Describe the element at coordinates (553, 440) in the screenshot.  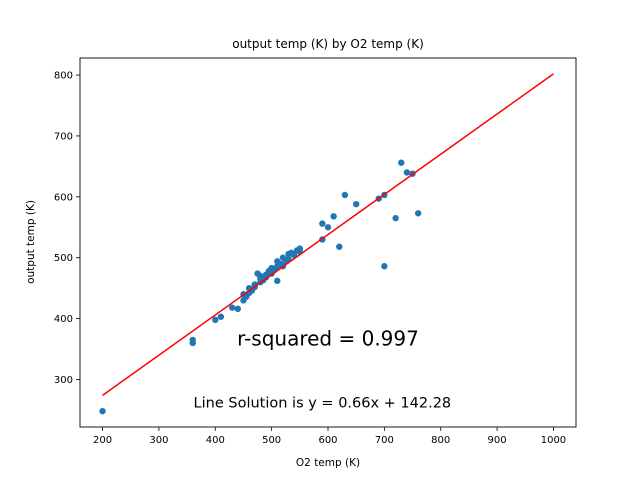
I see `x-tick-label: 1000` at that location.